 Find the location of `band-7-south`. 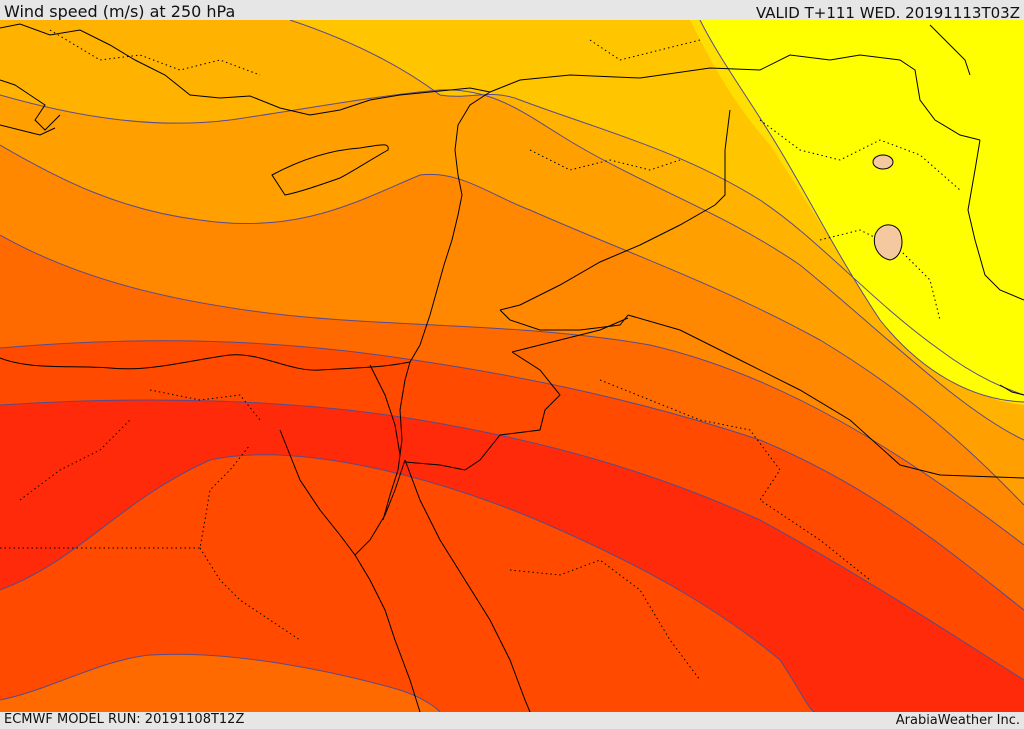

band-7-south is located at coordinates (220, 683).